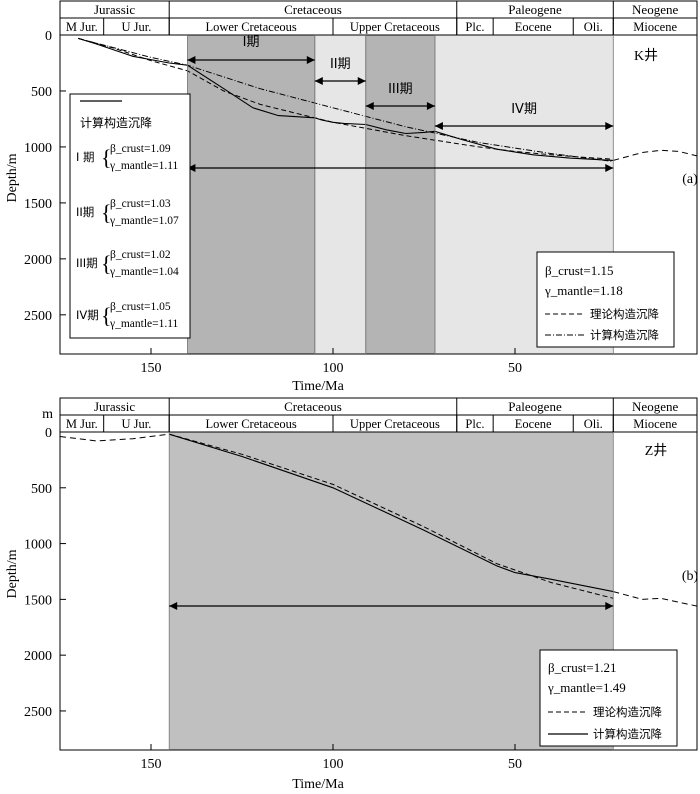 The width and height of the screenshot is (700, 794). Describe the element at coordinates (391, 516) in the screenshot. I see `theoretical-subsidence-line-b` at that location.